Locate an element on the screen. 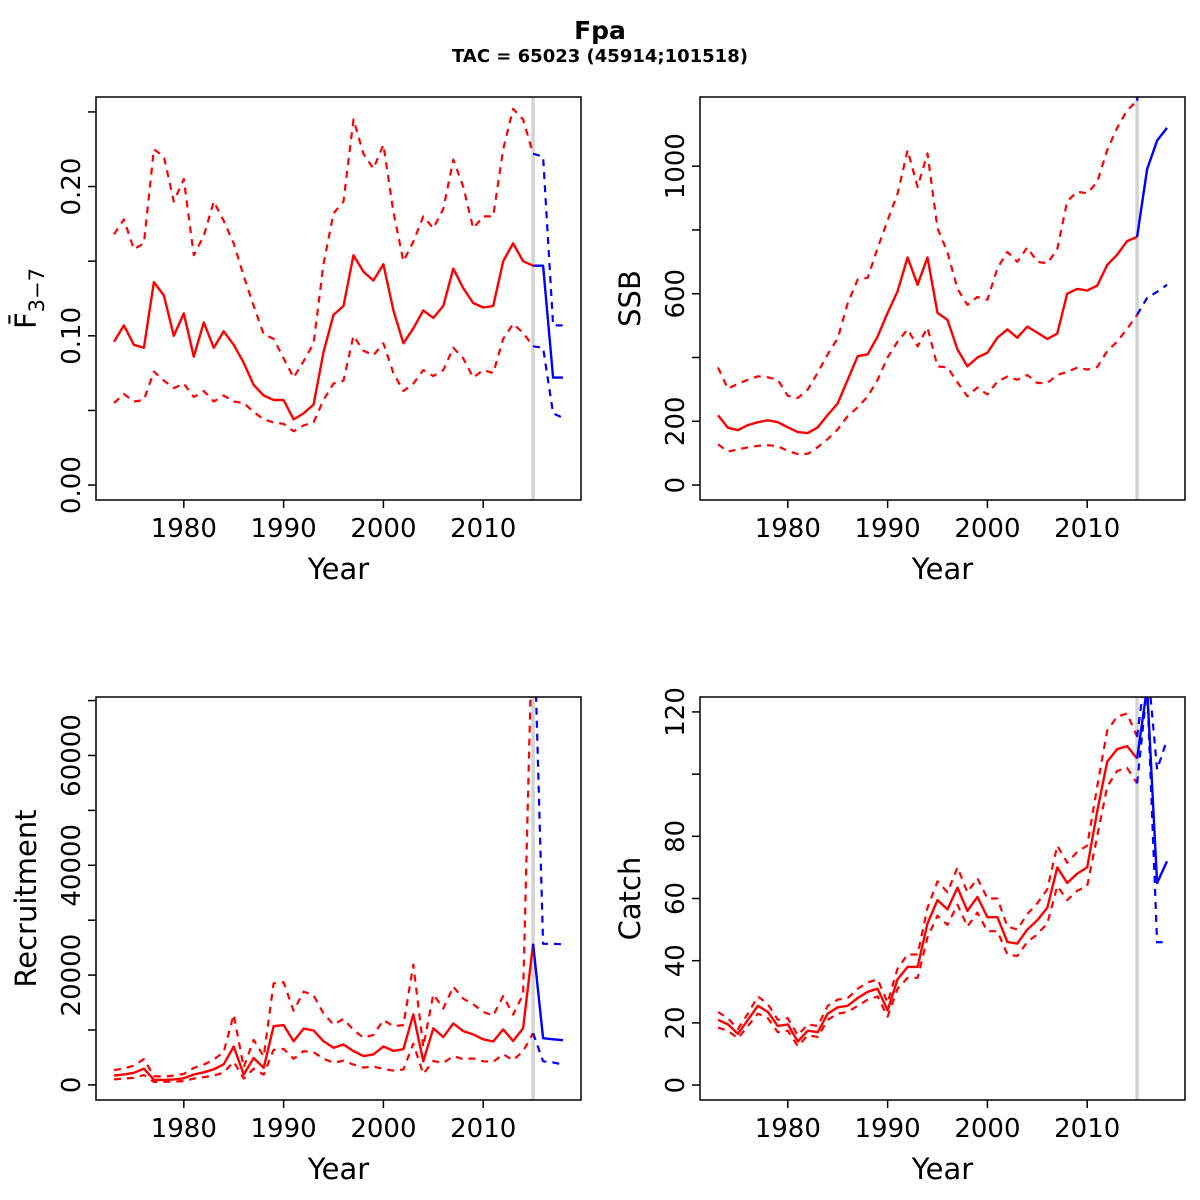  y-tick-label: 600 is located at coordinates (676, 294).